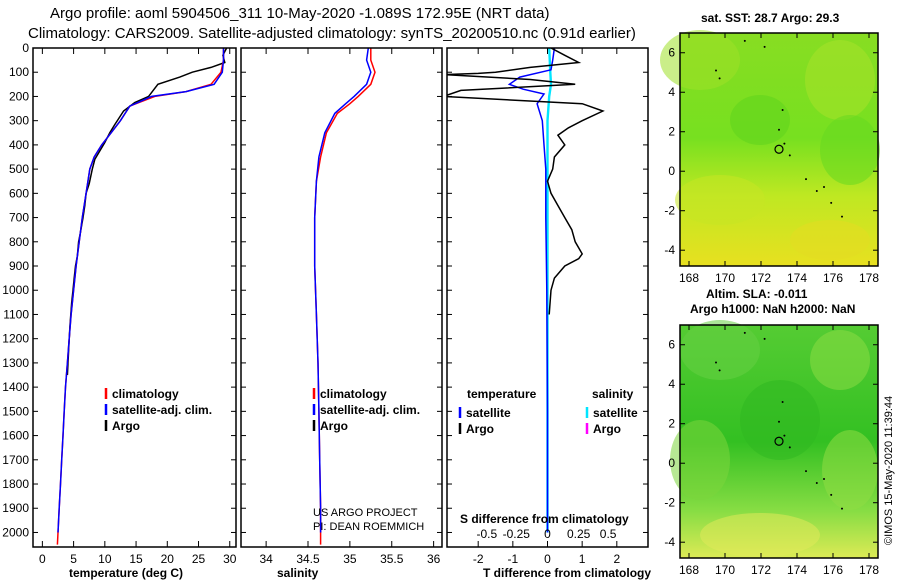 The height and width of the screenshot is (580, 900). I want to click on s-tick-label: 0.25, so click(579, 534).